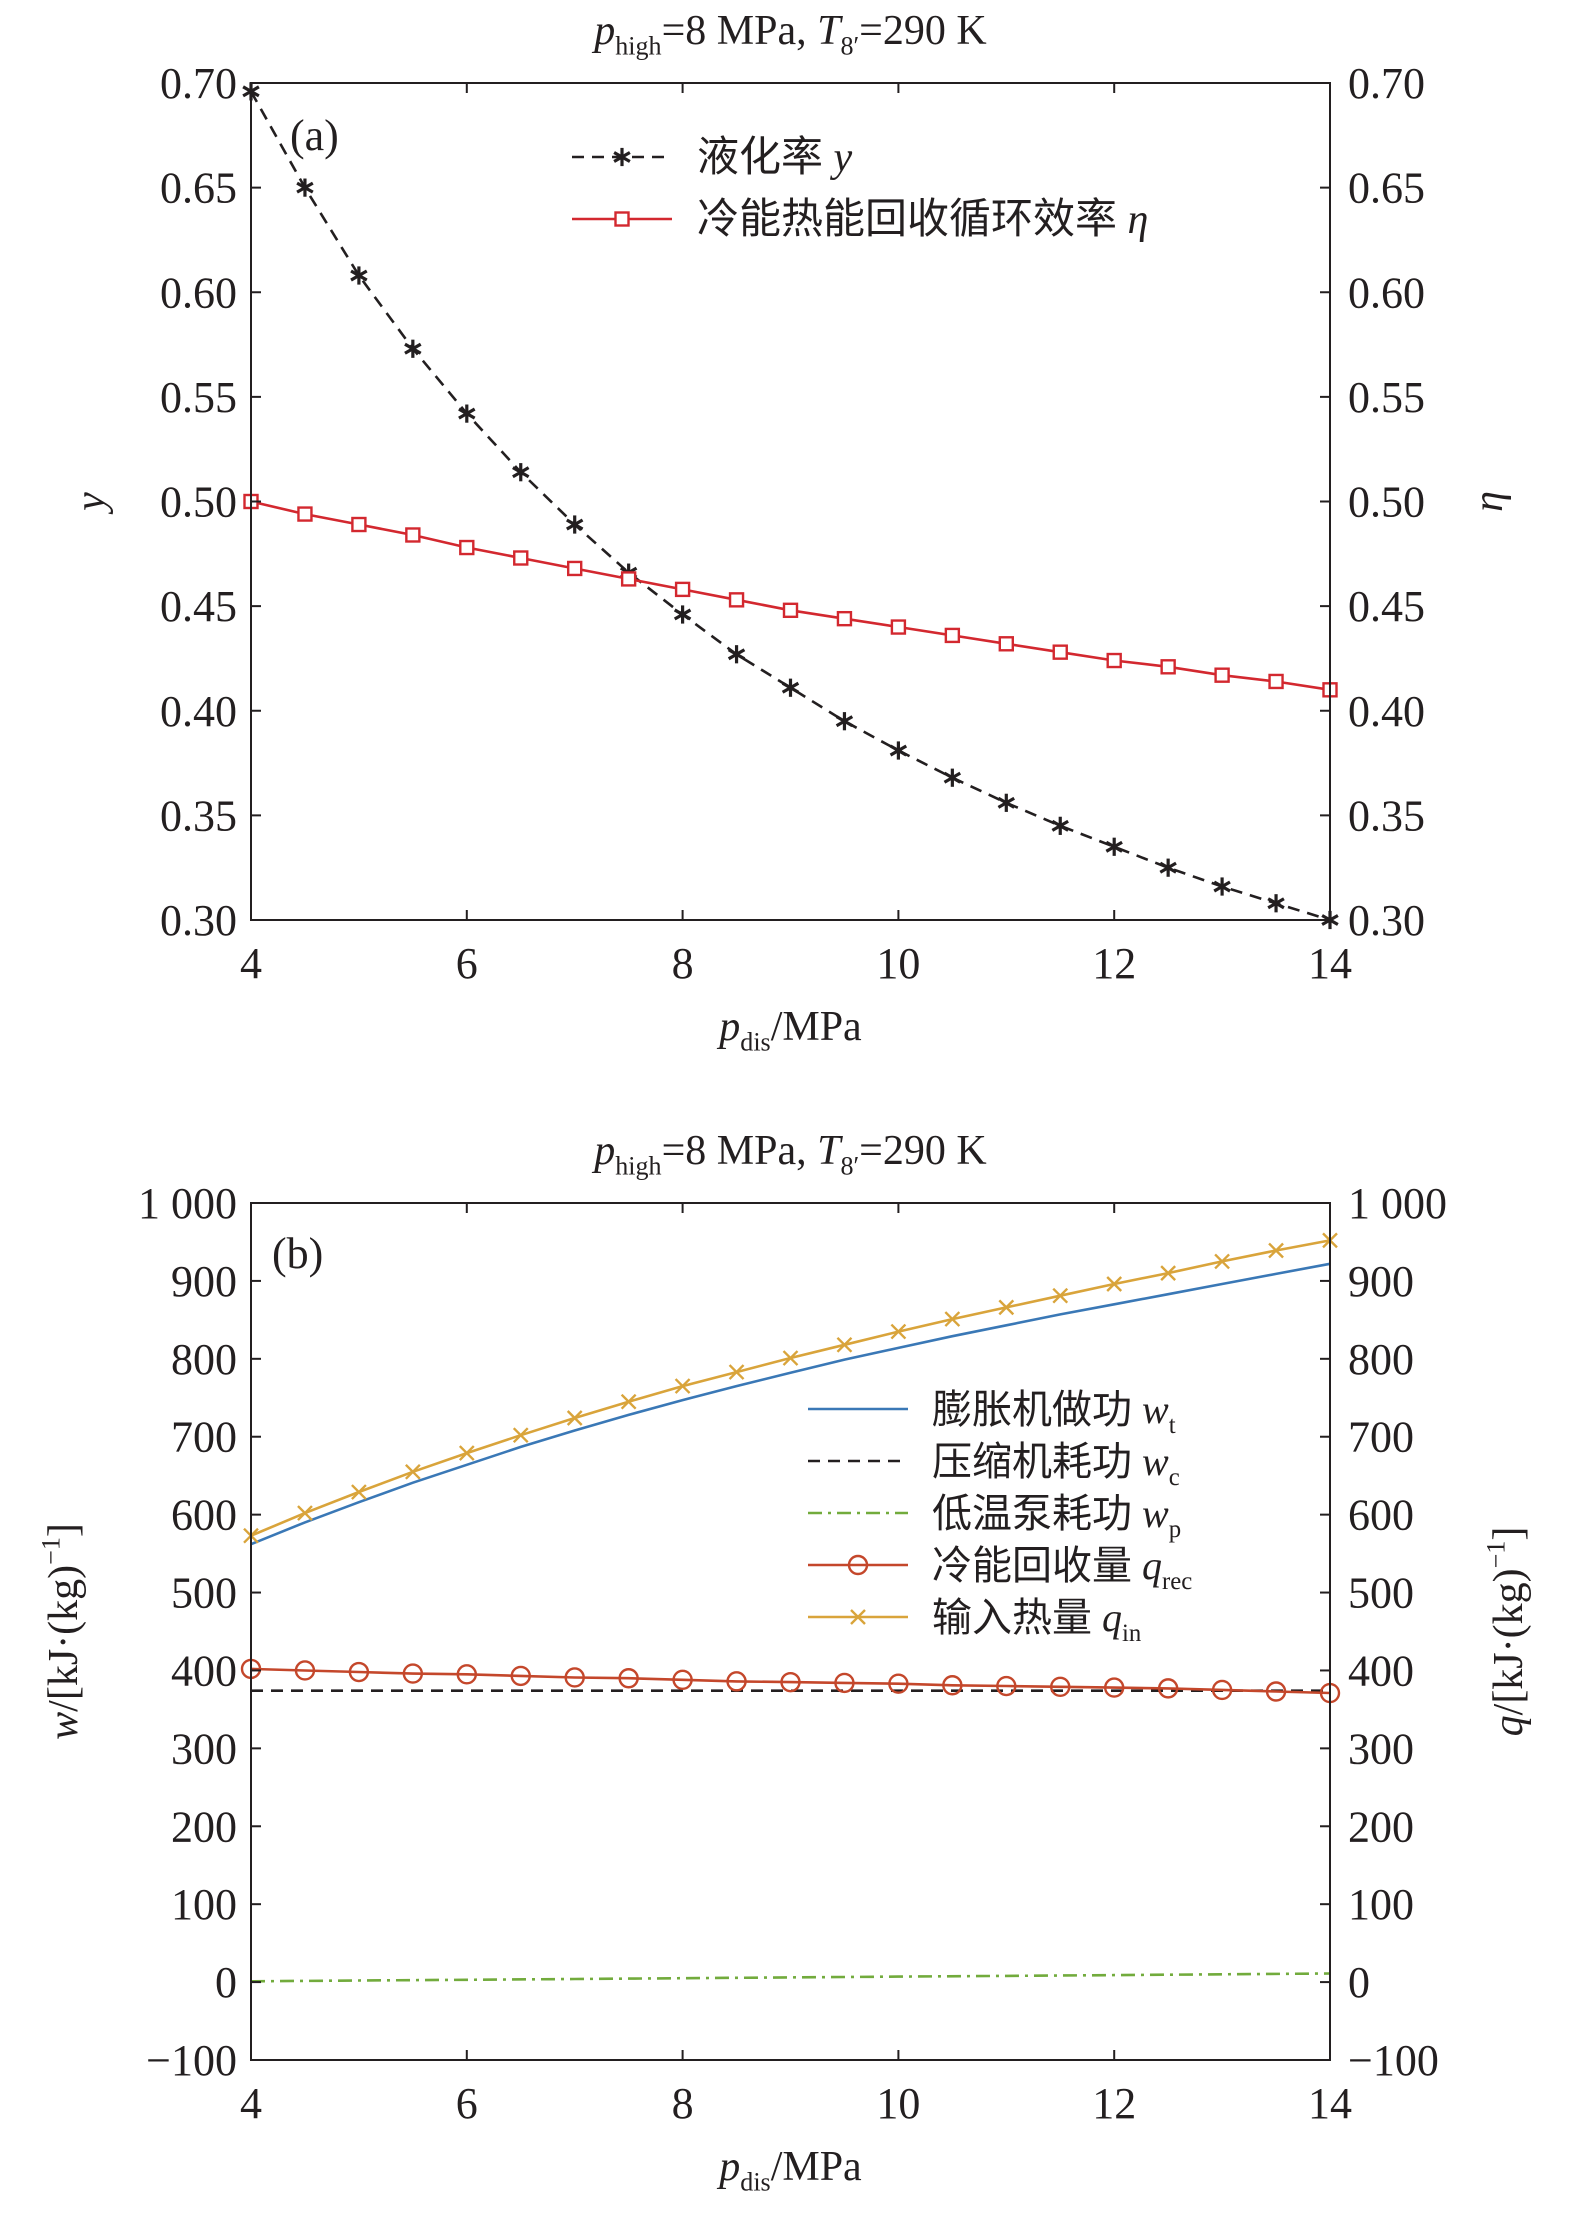 The image size is (1575, 2214). I want to click on y2-tick-label: 0.30, so click(1386, 920).